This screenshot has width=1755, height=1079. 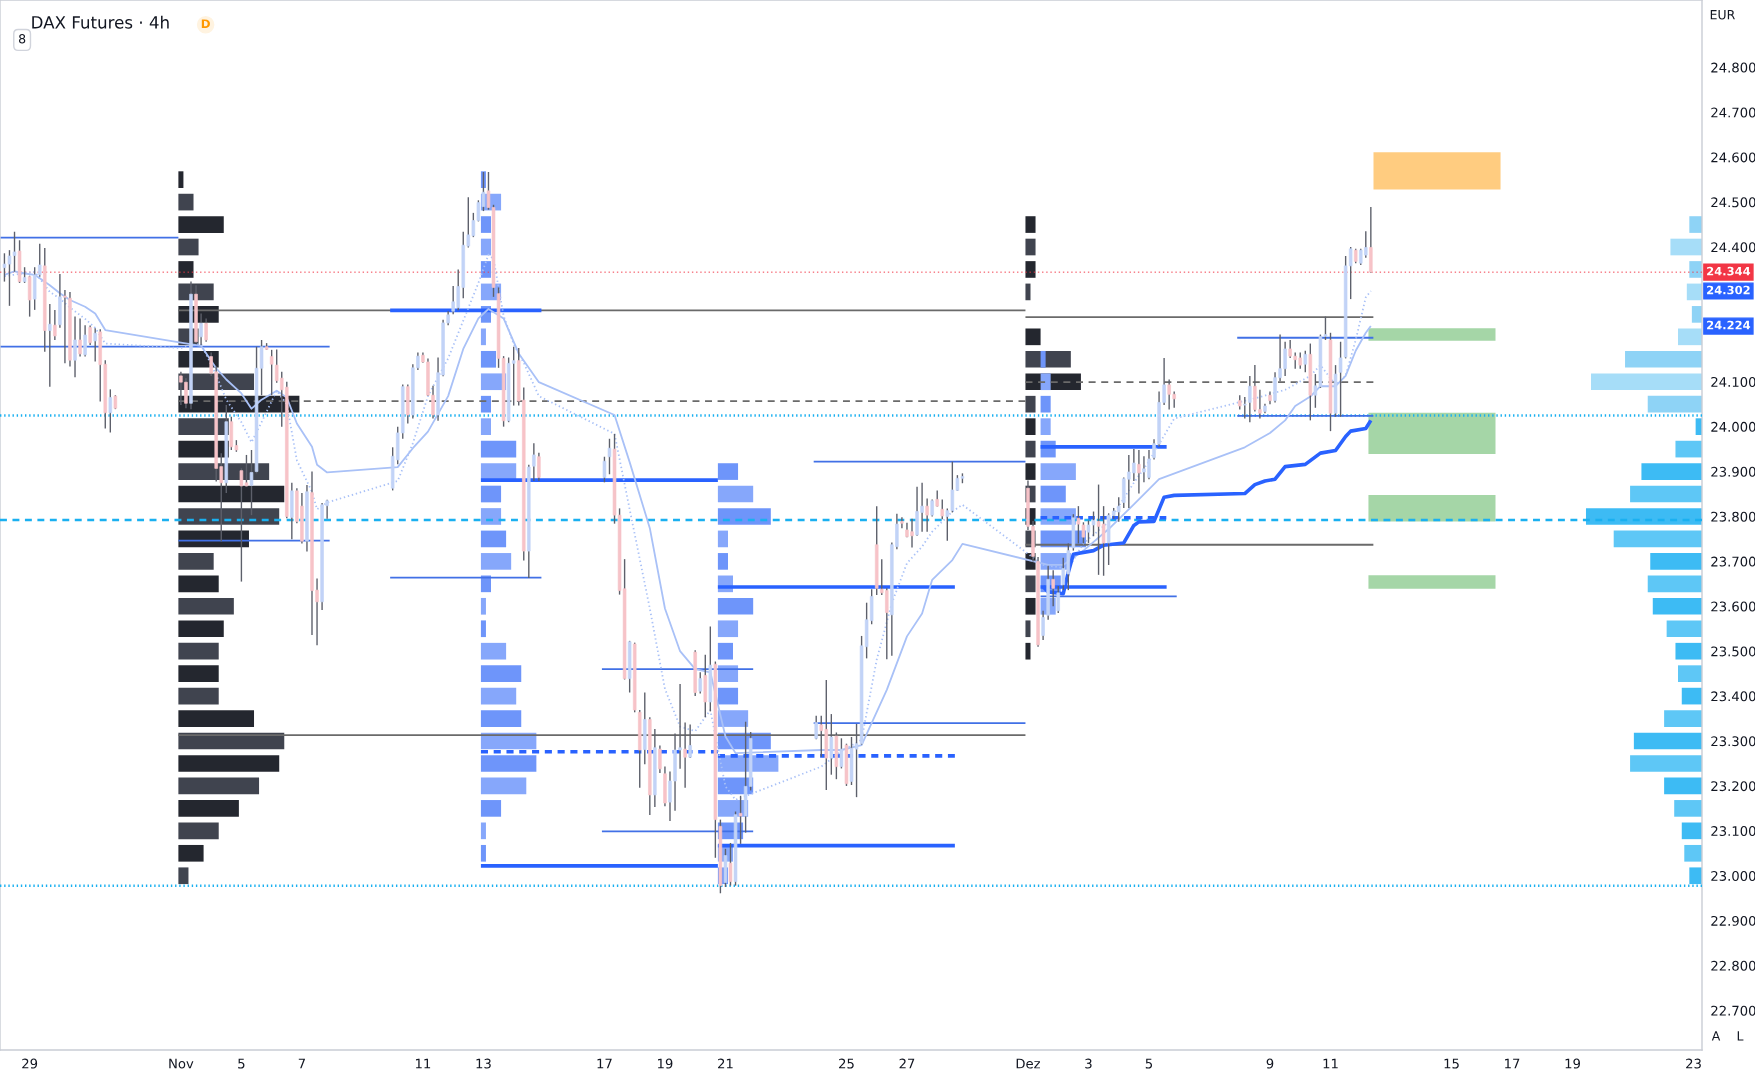 What do you see at coordinates (1733, 965) in the screenshot?
I see `y-tick-label: 22.800` at bounding box center [1733, 965].